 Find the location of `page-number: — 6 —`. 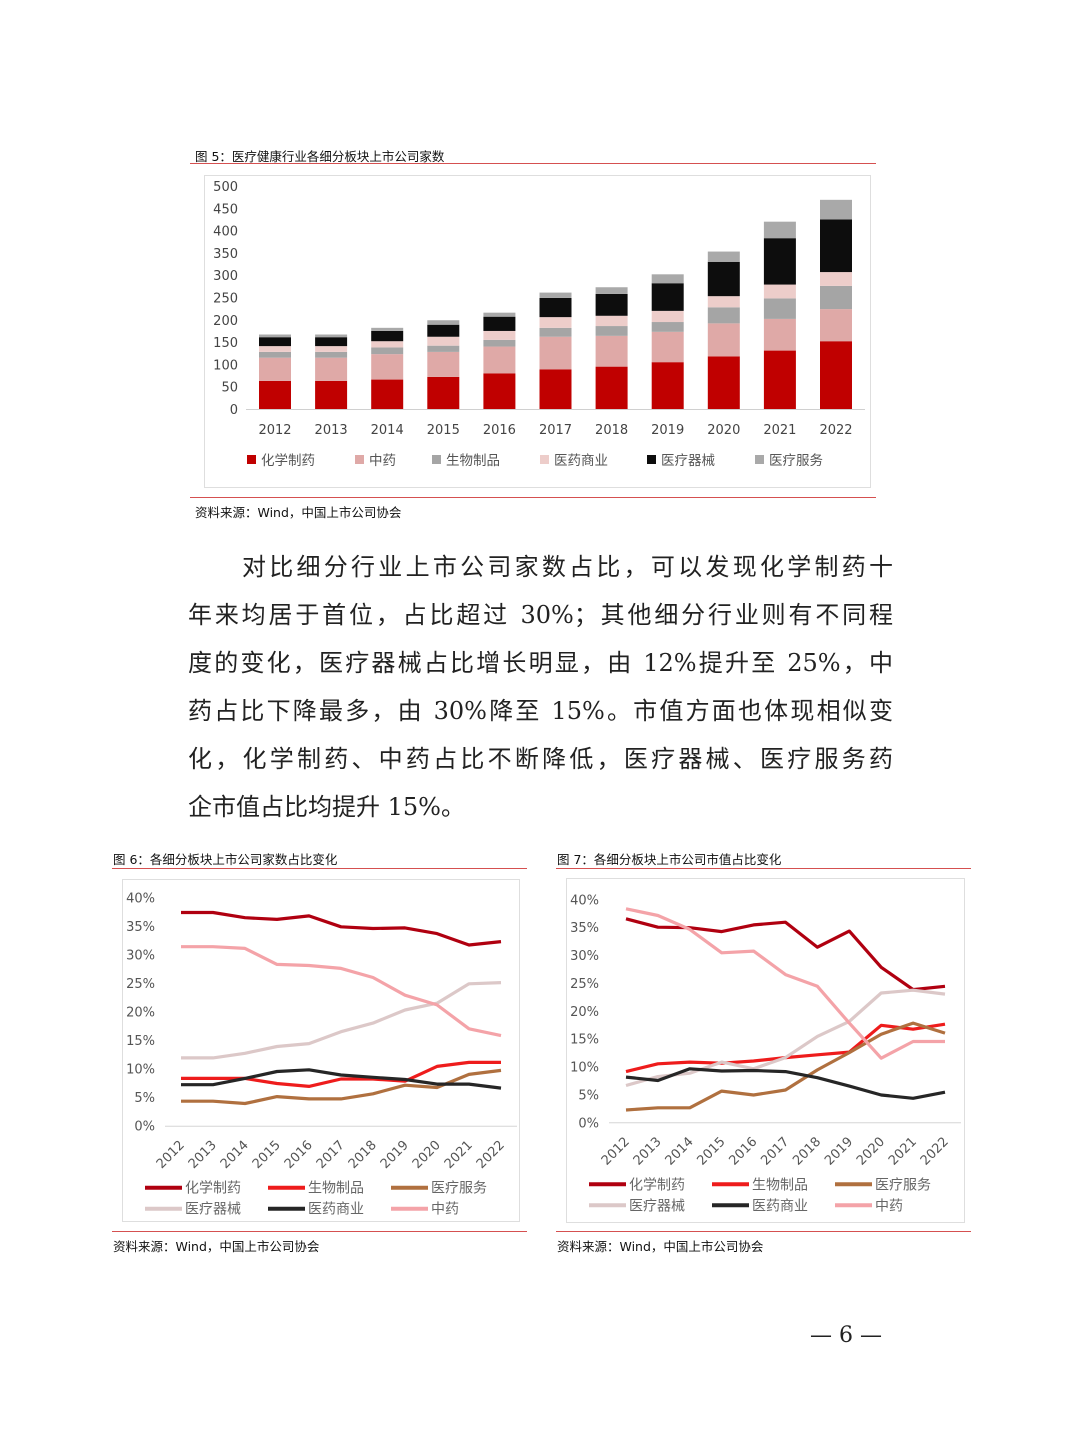

page-number: — 6 — is located at coordinates (846, 1335).